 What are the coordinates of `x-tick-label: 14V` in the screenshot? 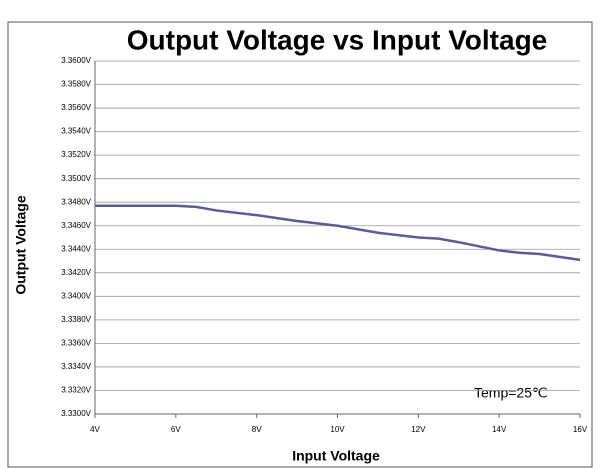 It's located at (499, 429).